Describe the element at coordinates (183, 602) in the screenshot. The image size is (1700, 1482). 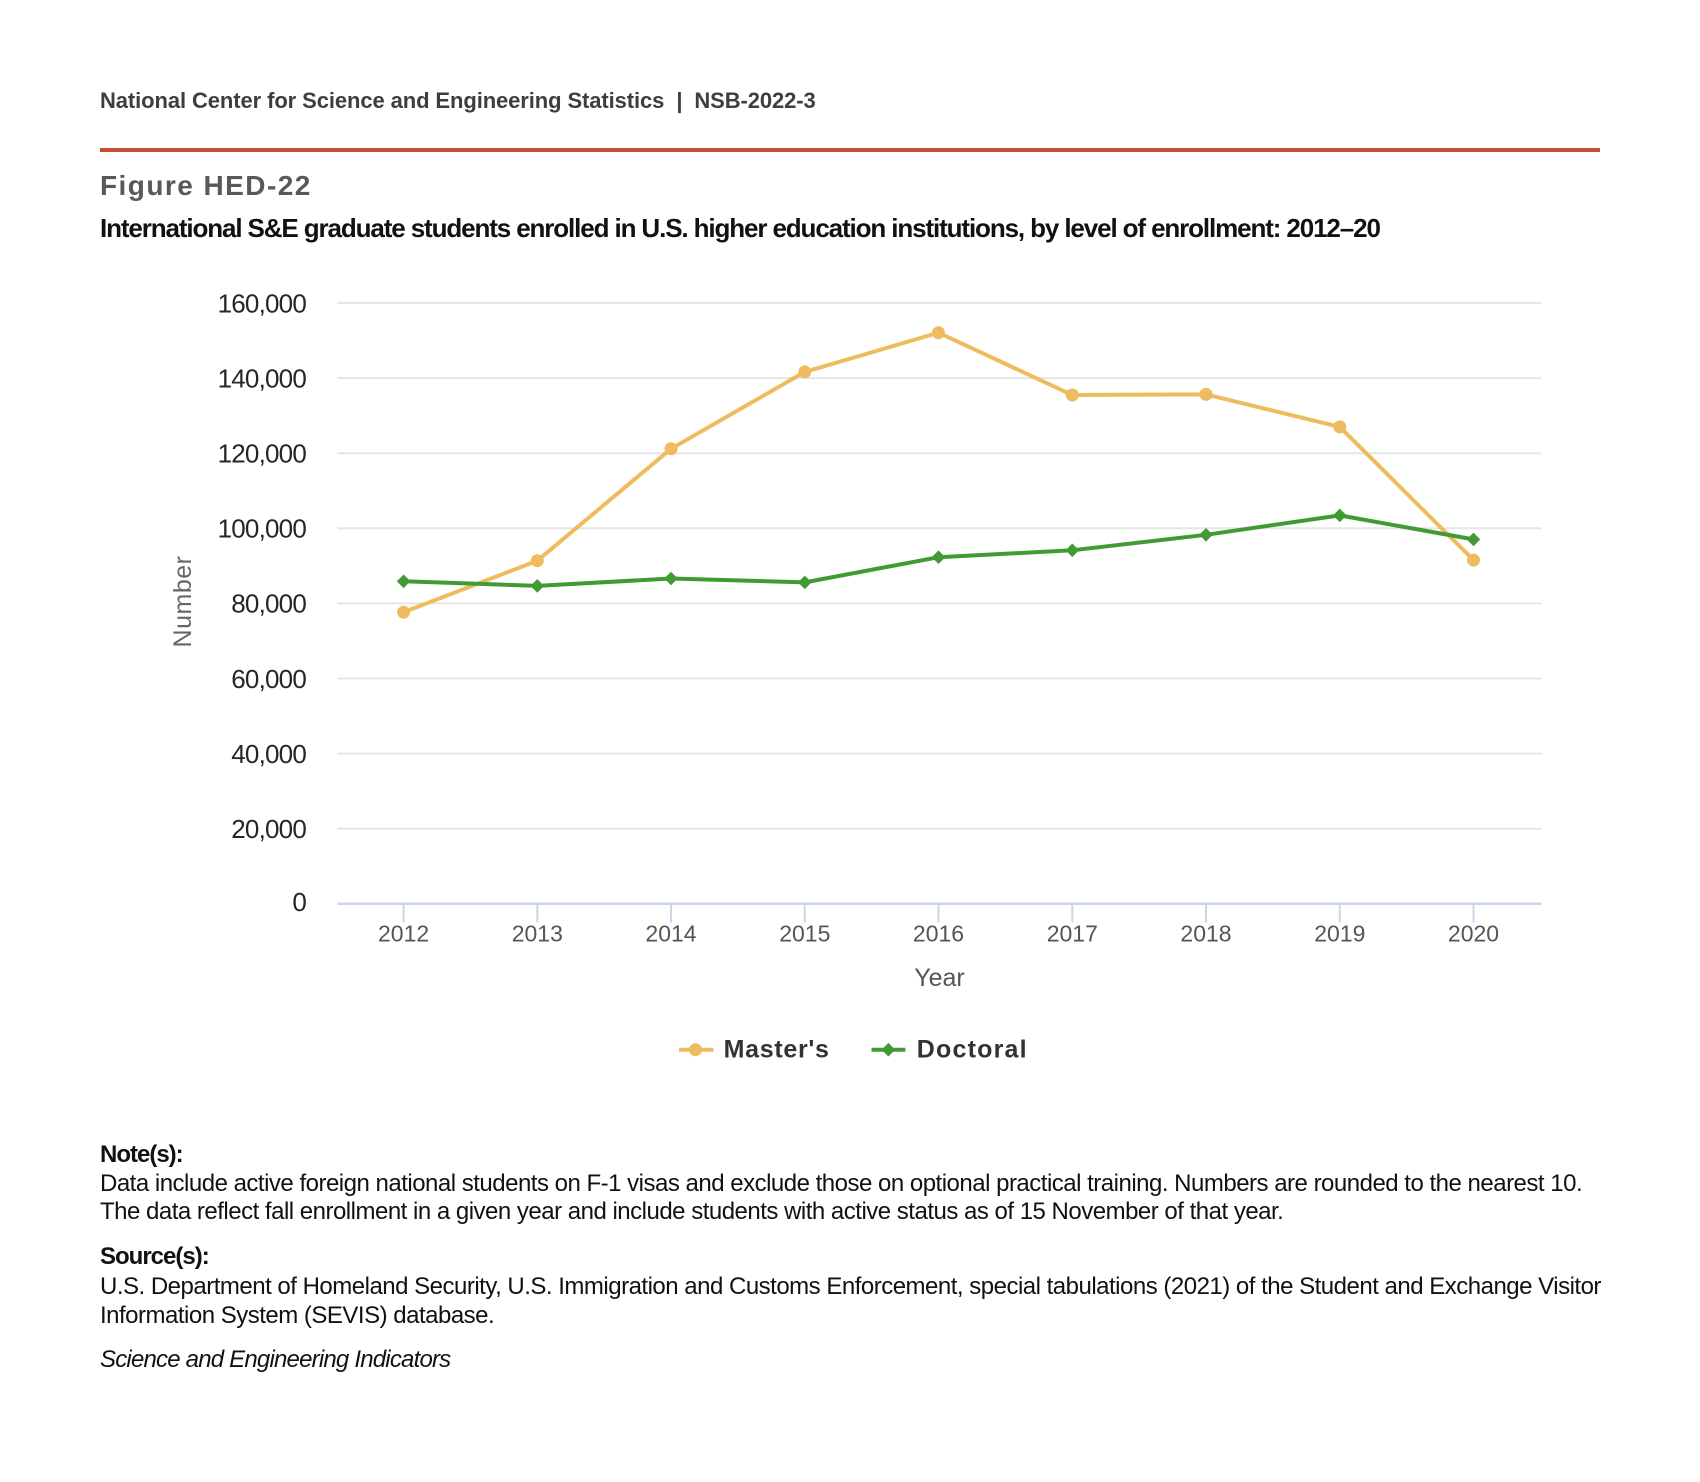
I see `svg-text: Number` at that location.